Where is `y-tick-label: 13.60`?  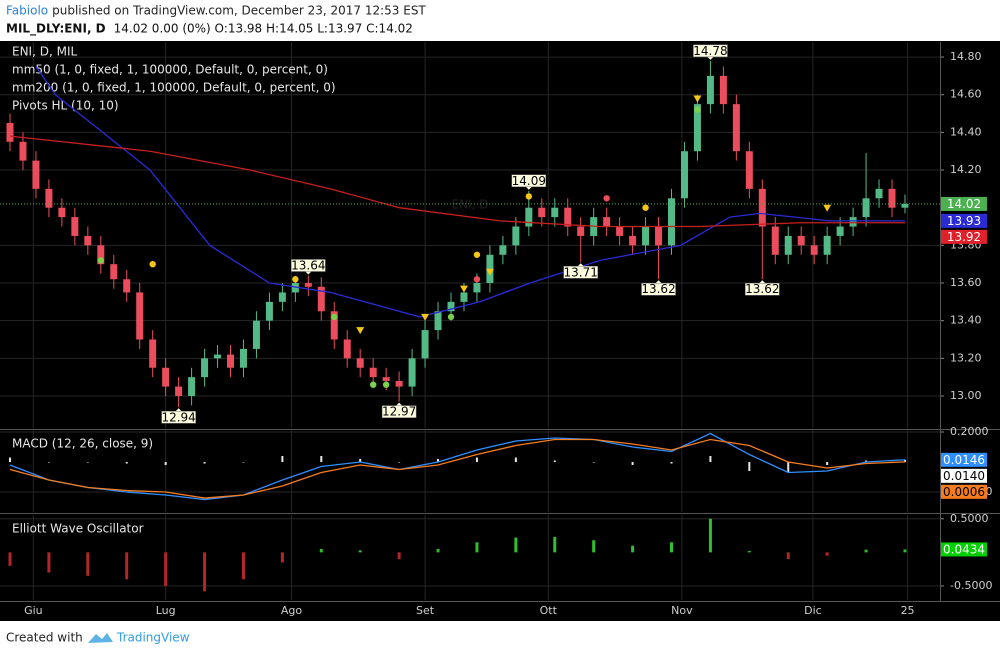
y-tick-label: 13.60 is located at coordinates (966, 282).